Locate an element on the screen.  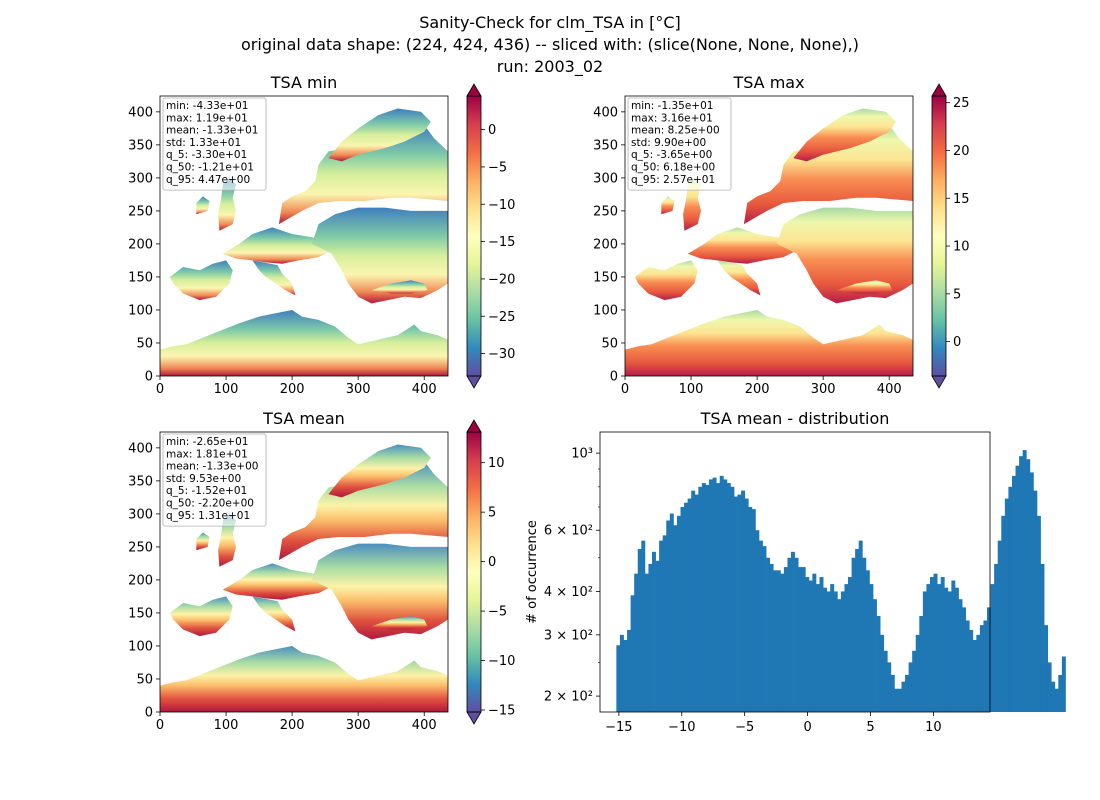
y-tick-label: 3 × 10² is located at coordinates (568, 635).